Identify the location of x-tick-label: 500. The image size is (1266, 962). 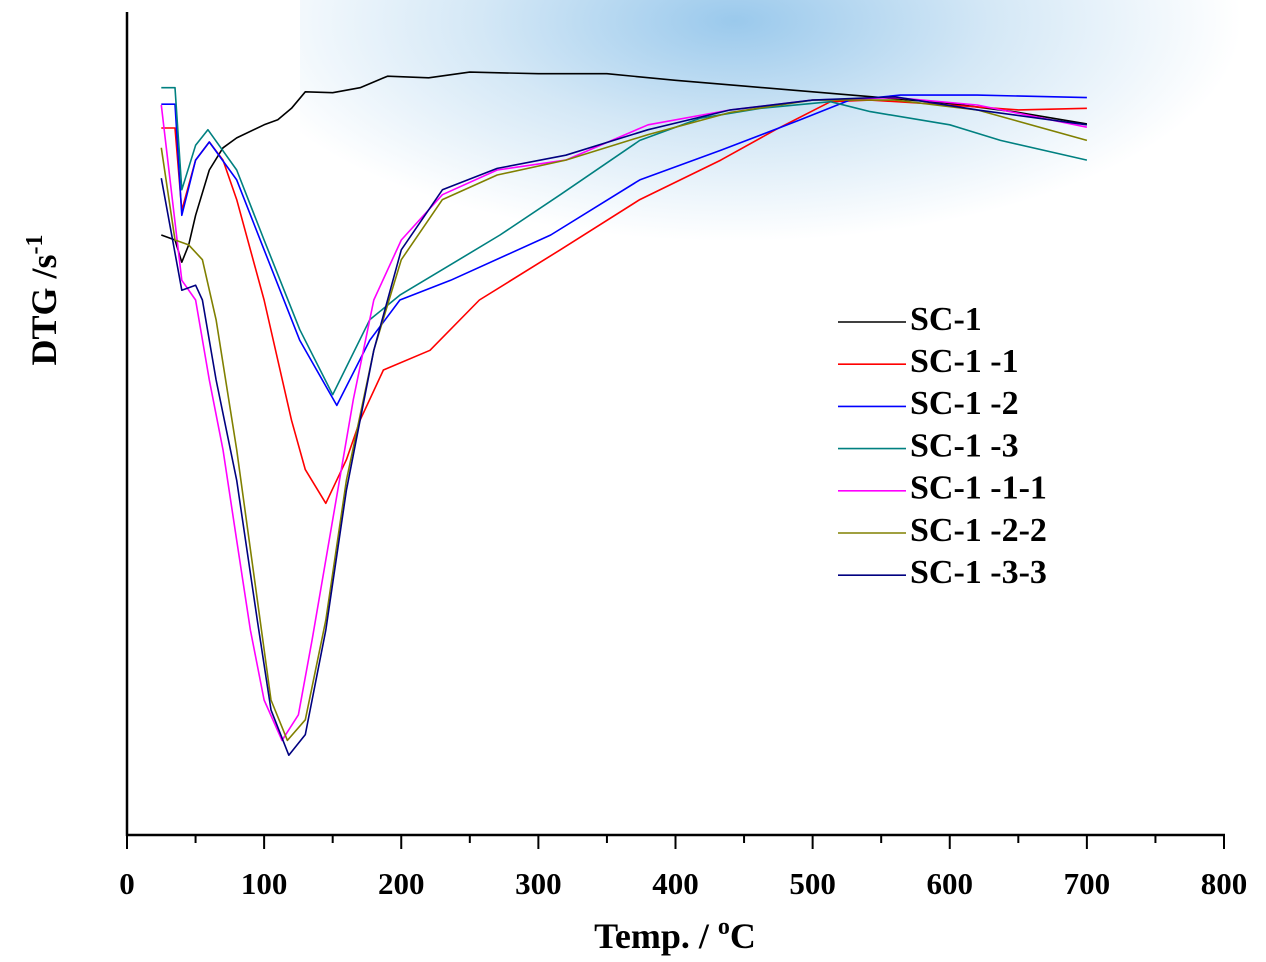
(812, 883).